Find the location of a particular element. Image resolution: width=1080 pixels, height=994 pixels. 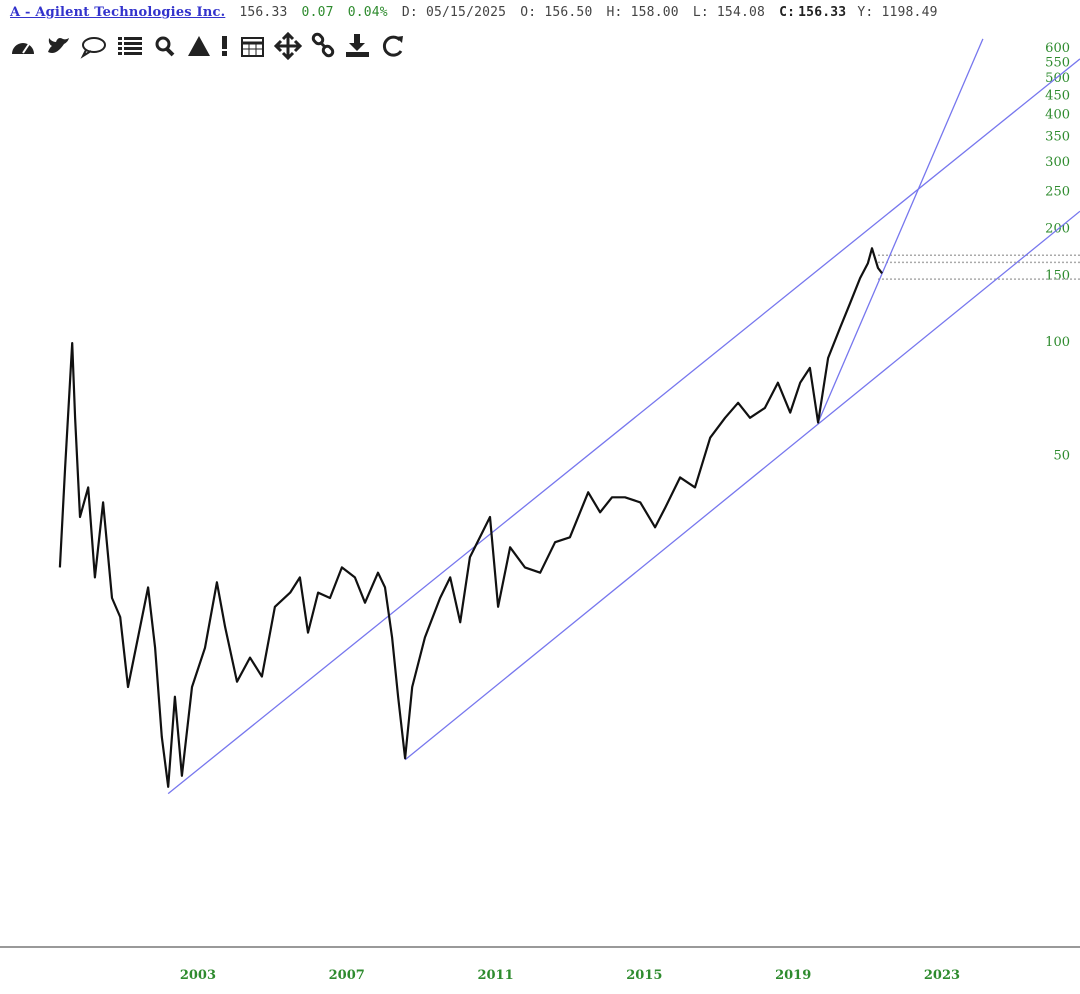

dashboard-icon is located at coordinates (23, 48).